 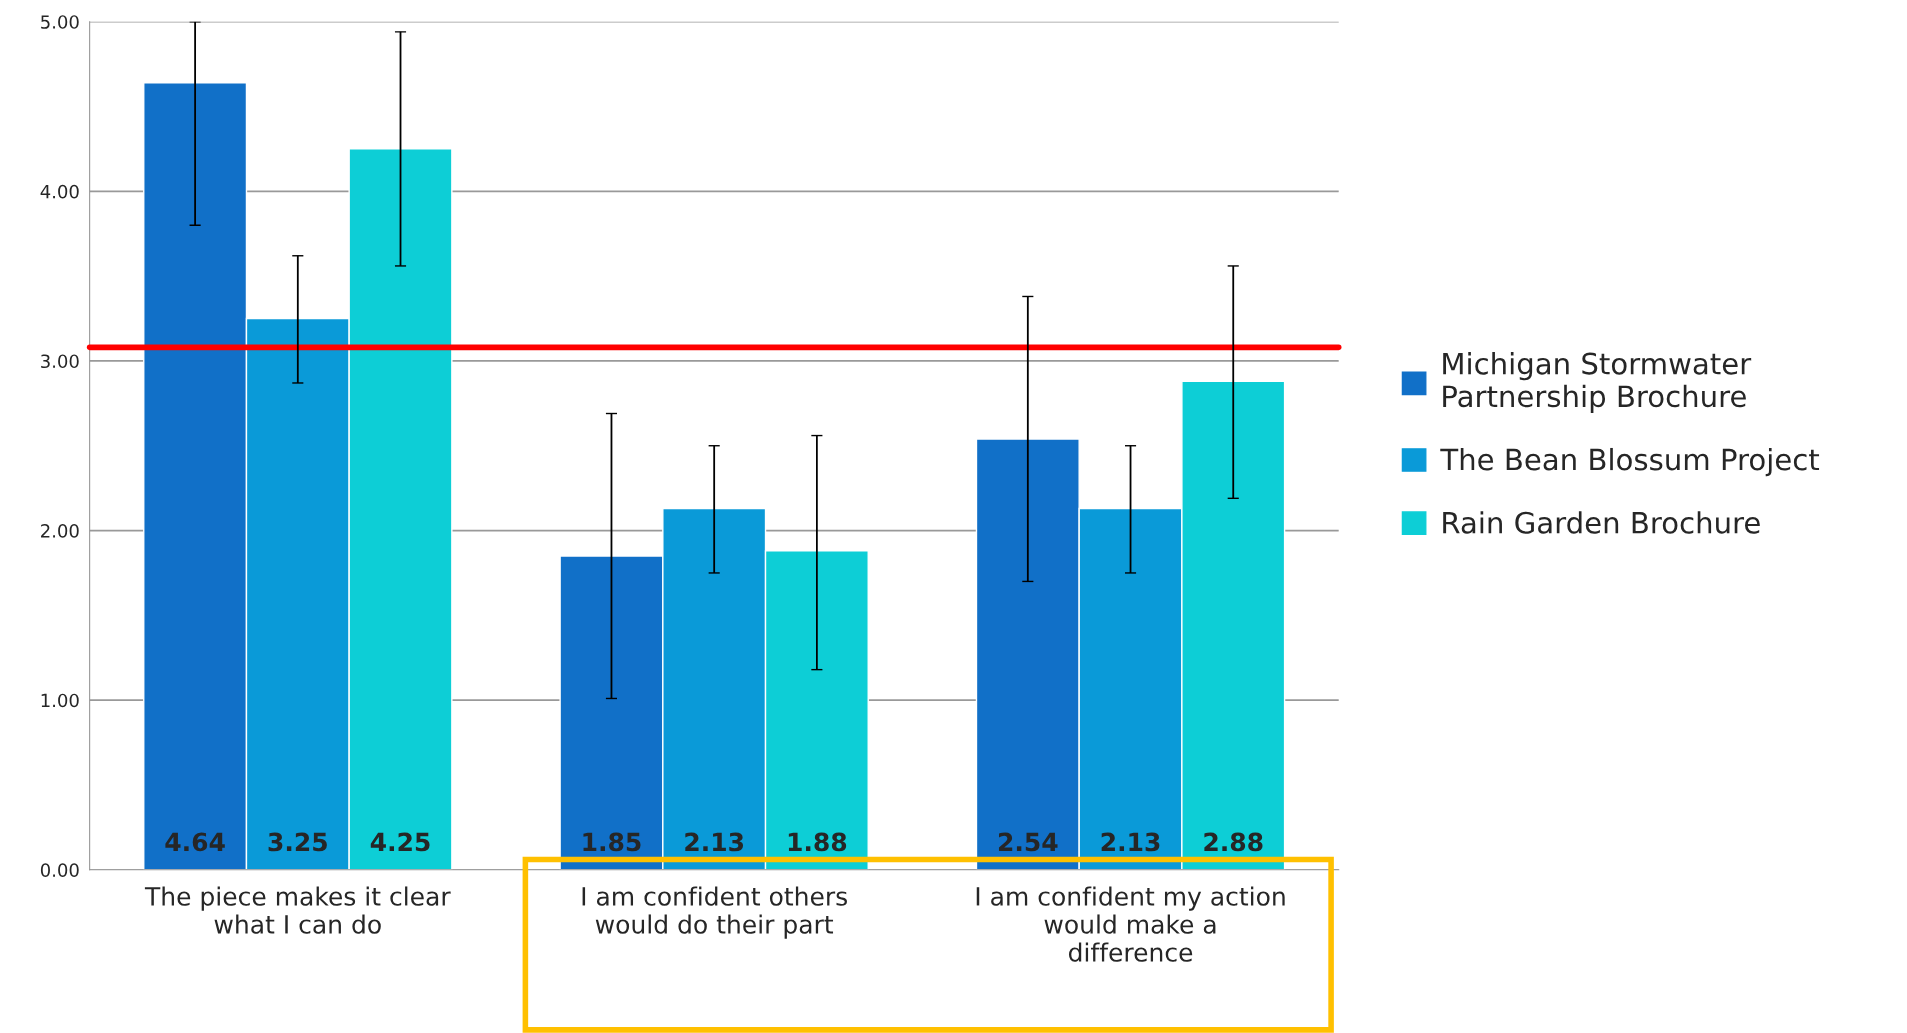 I want to click on x-tick-label: I am confident others would do their part, so click(x=714, y=912).